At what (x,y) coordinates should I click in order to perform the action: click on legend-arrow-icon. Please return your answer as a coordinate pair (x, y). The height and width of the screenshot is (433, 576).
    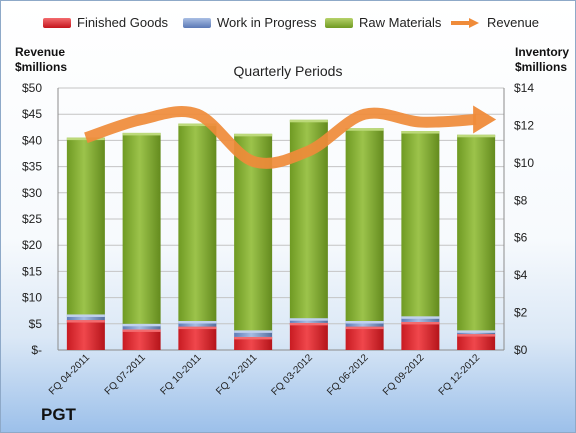
    Looking at the image, I should click on (465, 22).